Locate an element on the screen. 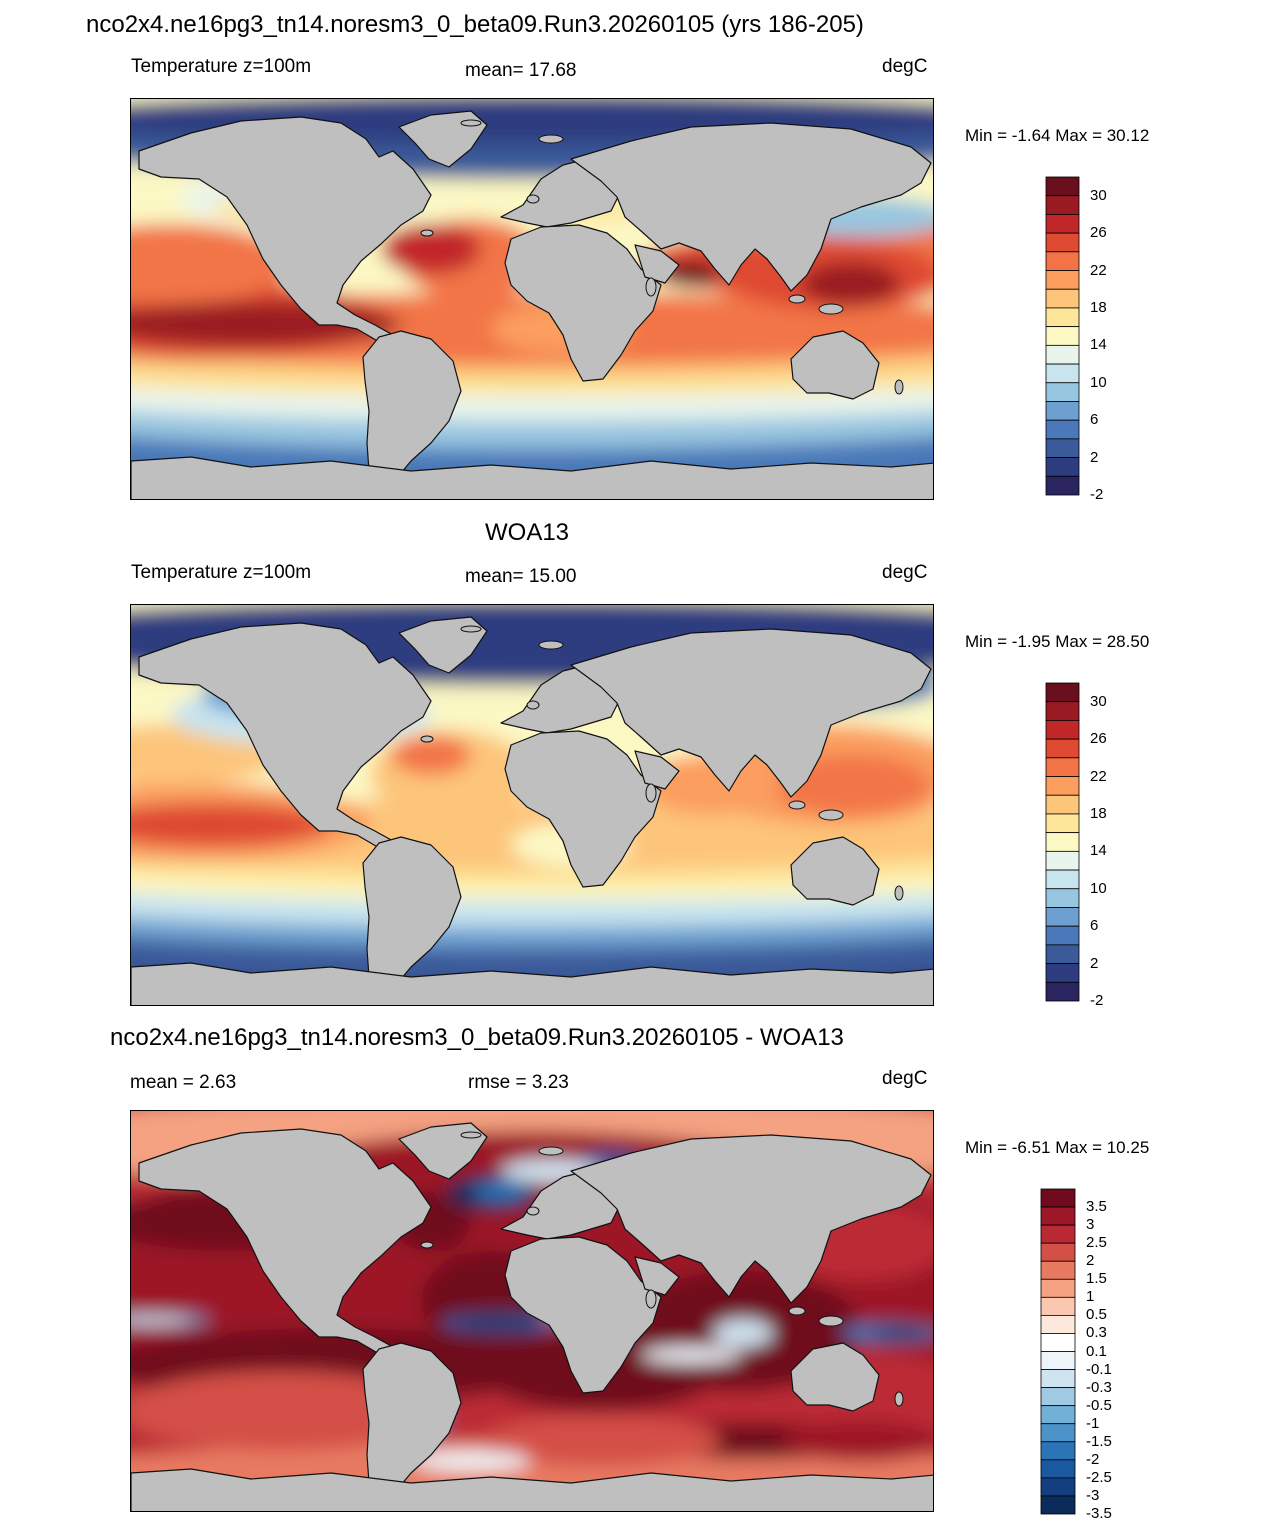 The image size is (1285, 1522). panel1-units-label: degC is located at coordinates (905, 66).